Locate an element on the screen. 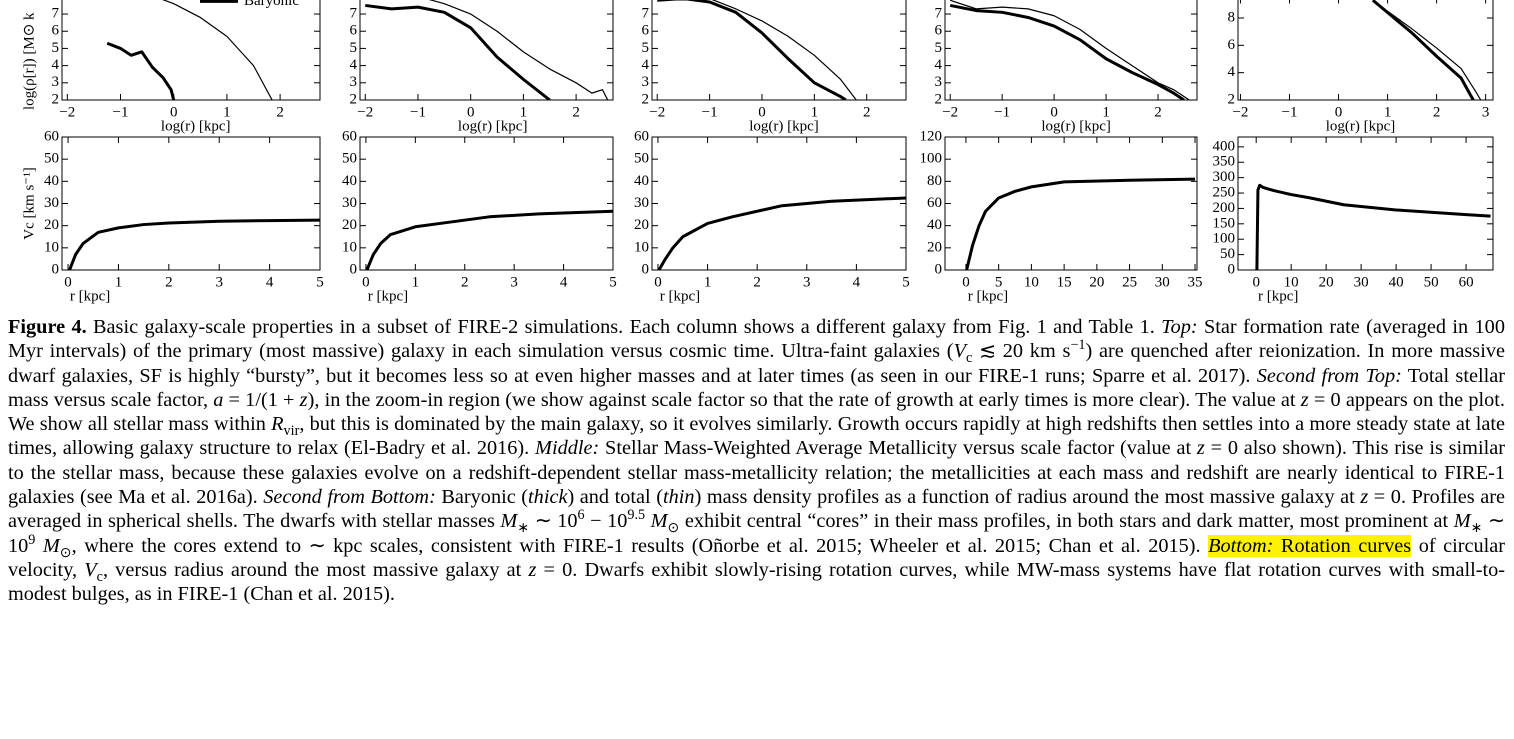  x-tick-label: 3 is located at coordinates (807, 282).